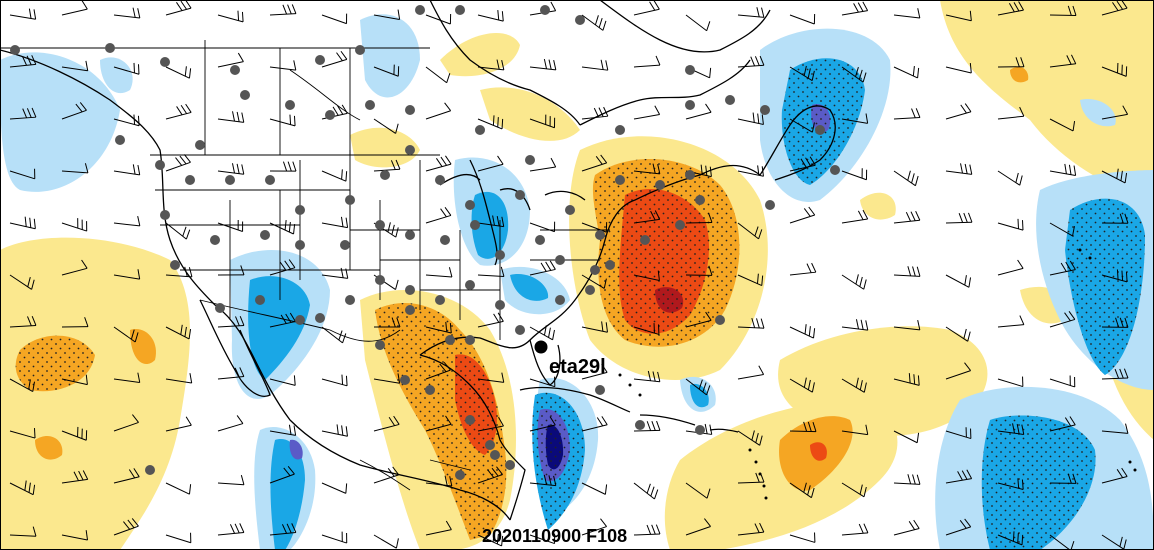  I want to click on caribbean-islands, so click(629, 409).